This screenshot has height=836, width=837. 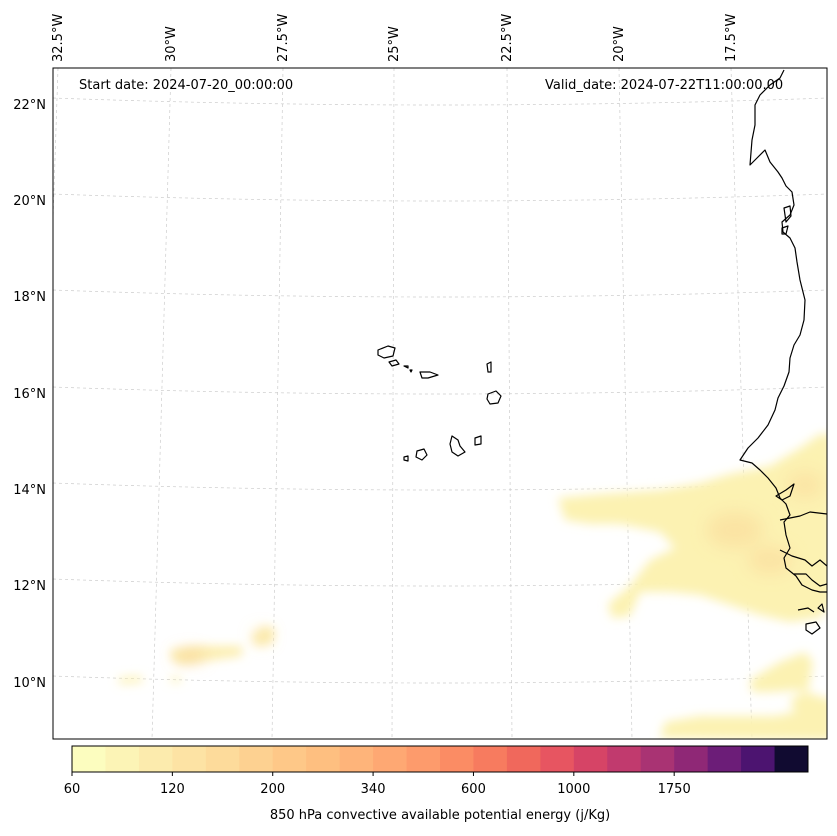 I want to click on cape-verde-sao-vicente, so click(x=394, y=363).